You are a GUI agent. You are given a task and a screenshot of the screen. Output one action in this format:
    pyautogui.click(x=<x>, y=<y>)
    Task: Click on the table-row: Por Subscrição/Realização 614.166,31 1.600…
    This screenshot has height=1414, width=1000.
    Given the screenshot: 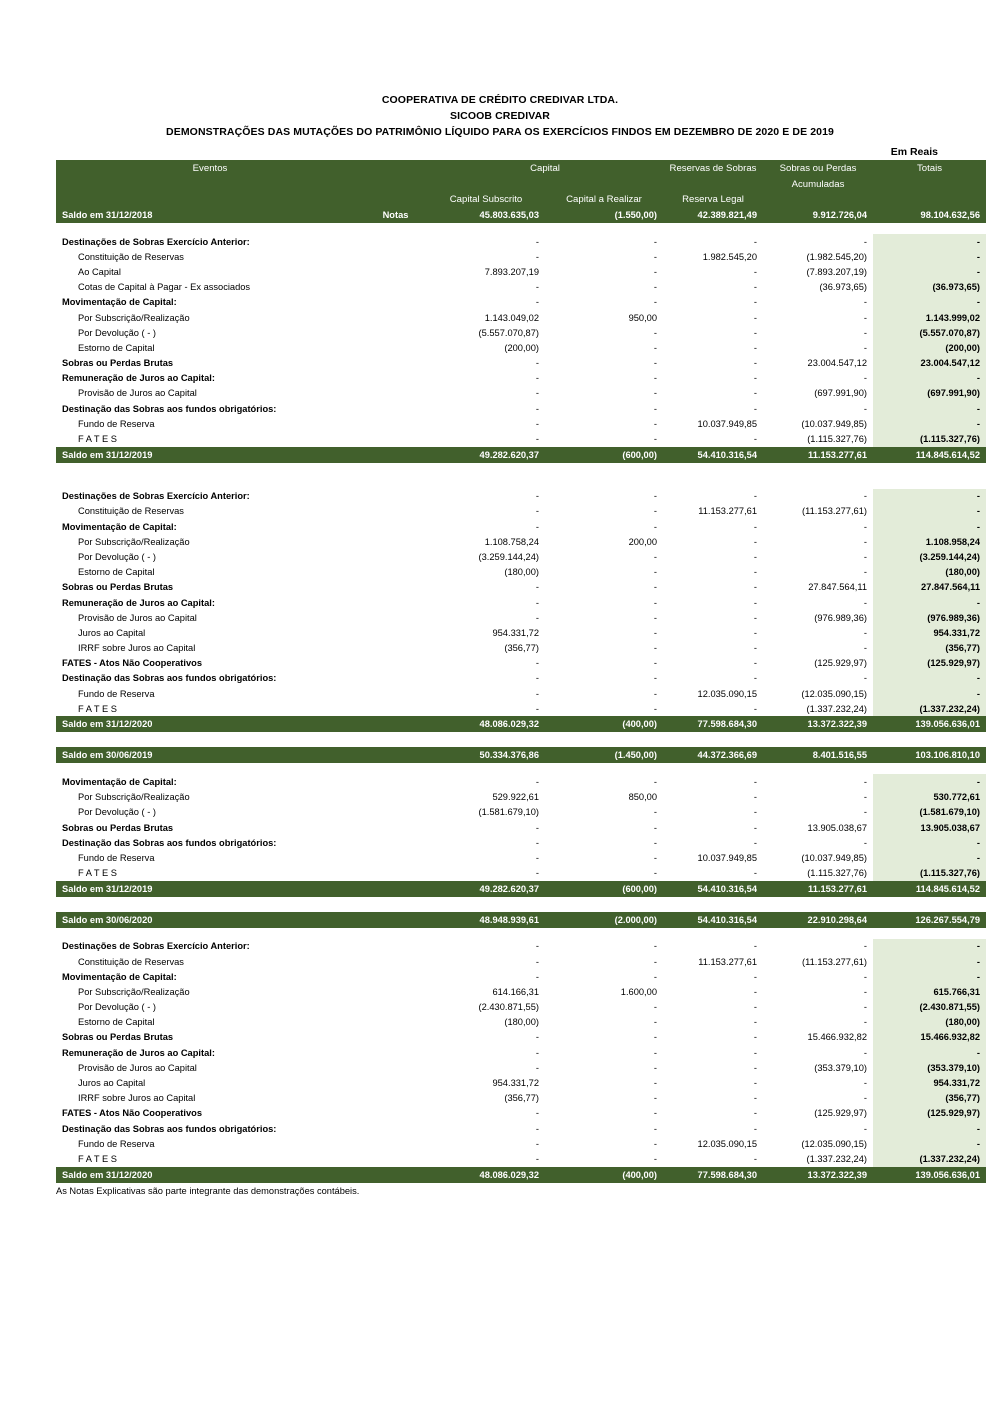 What is the action you would take?
    pyautogui.click(x=521, y=992)
    